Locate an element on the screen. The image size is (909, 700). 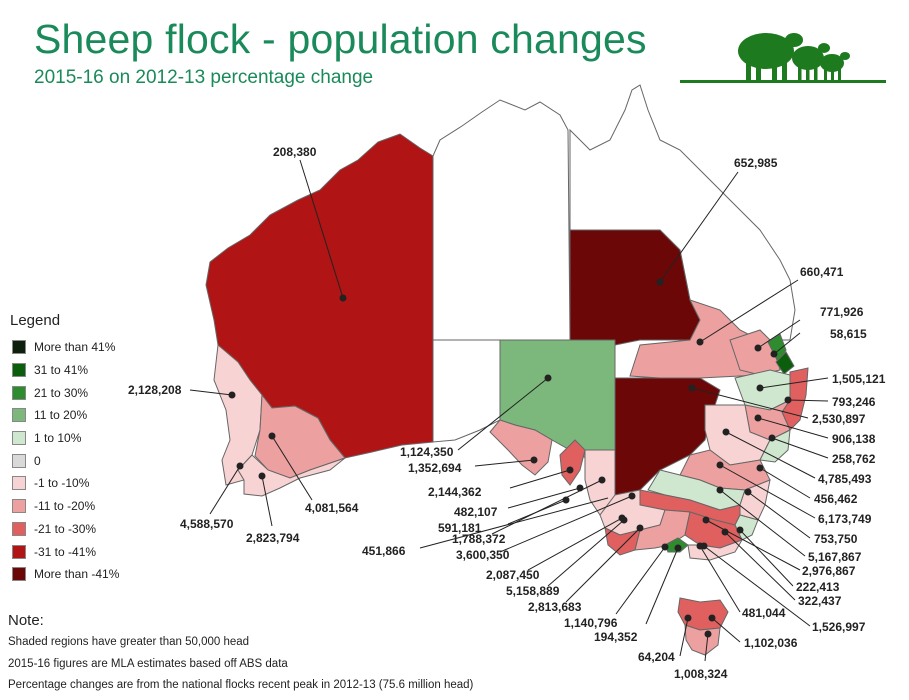
note-title: Note: is located at coordinates (26, 620).